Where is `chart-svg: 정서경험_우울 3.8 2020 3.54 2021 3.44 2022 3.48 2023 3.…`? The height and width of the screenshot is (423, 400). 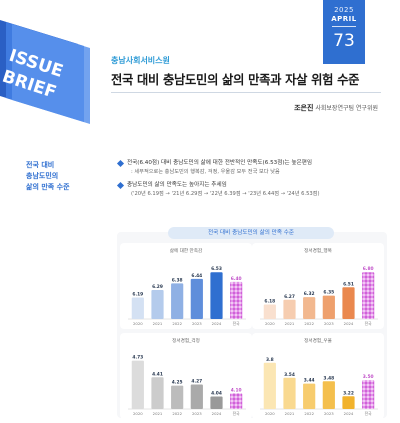 chart-svg: 정서경험_우울 3.8 2020 3.54 2021 3.44 2022 3.48 2023 3.… is located at coordinates (319, 376).